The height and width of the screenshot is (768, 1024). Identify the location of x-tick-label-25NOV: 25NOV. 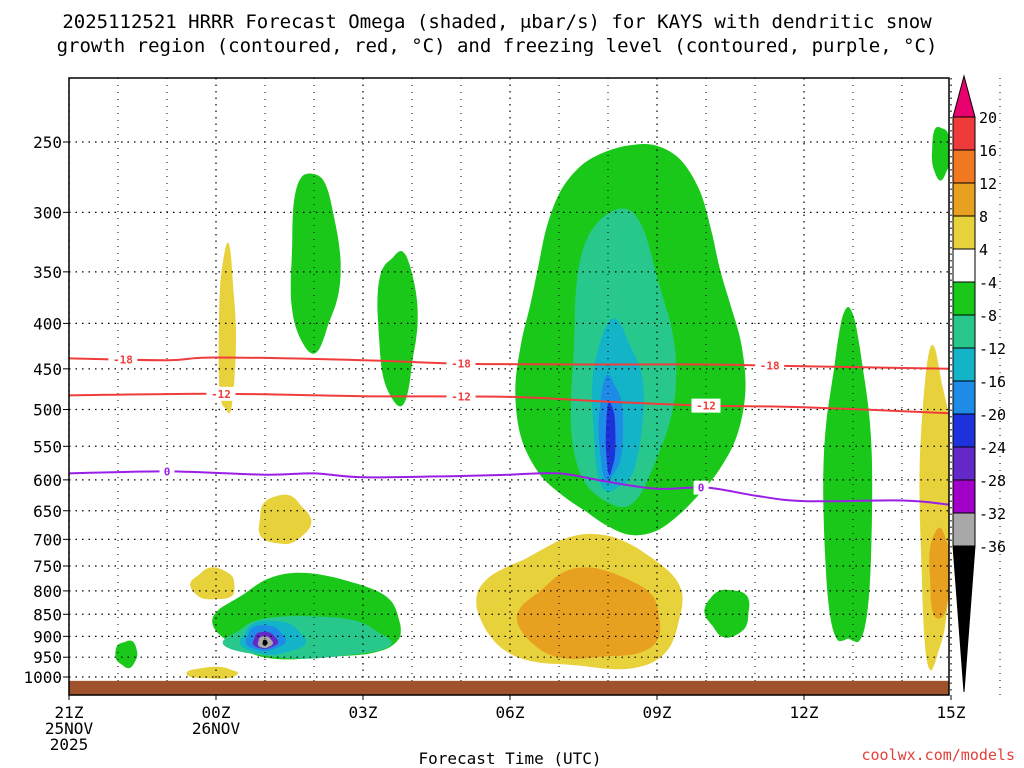
(69, 728).